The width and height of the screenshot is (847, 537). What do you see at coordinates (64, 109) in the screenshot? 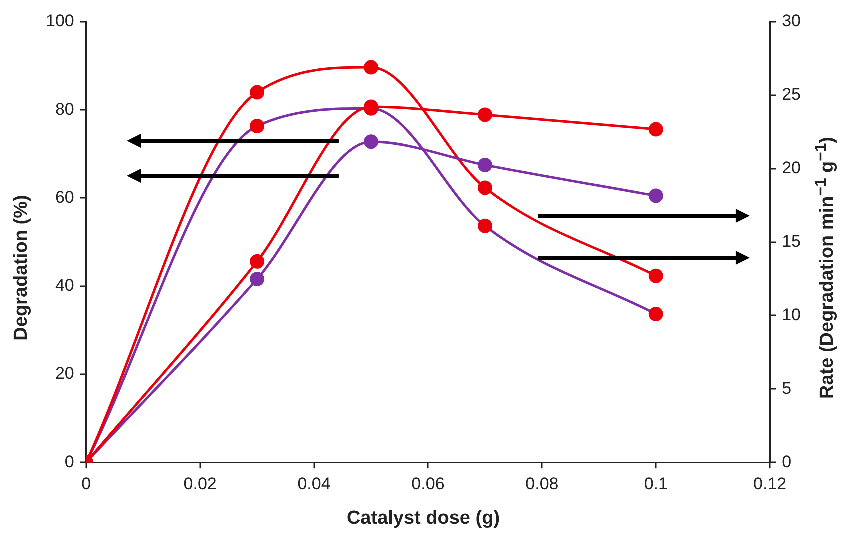
I see `y-tick-label: 80` at bounding box center [64, 109].